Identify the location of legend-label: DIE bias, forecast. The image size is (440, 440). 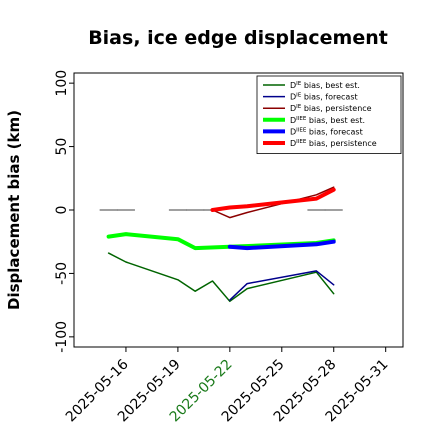
(324, 97).